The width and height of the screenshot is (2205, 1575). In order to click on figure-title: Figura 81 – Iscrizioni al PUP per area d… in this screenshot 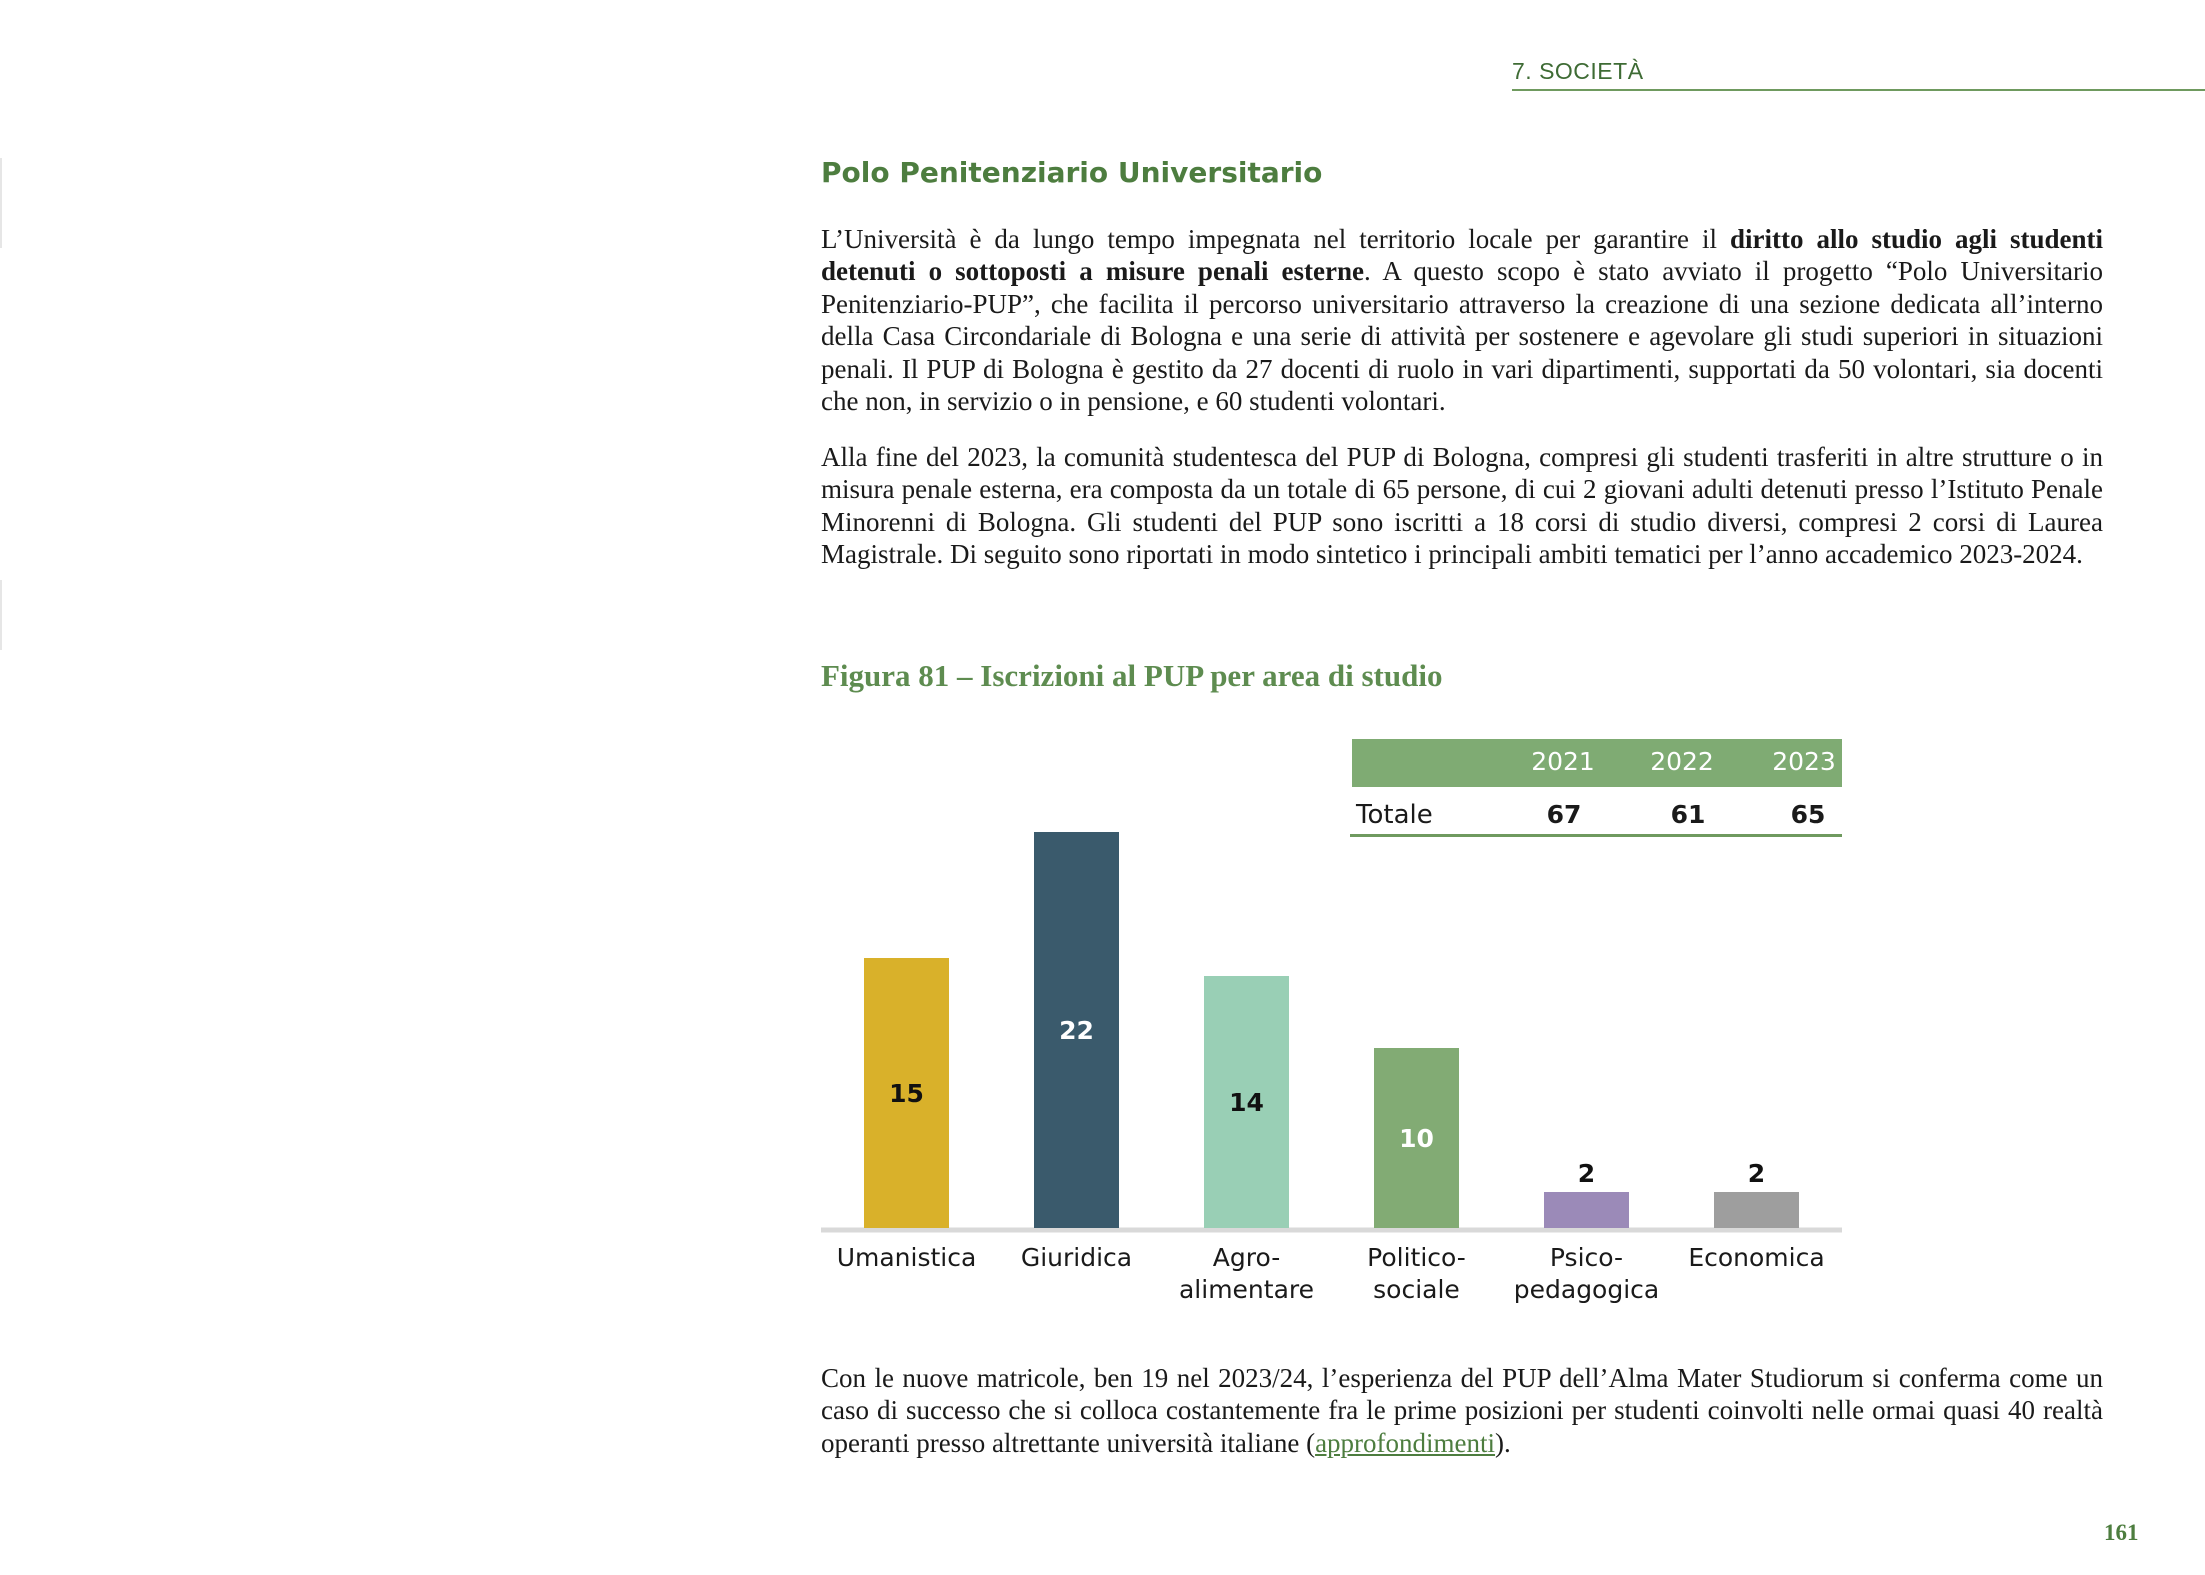, I will do `click(1132, 675)`.